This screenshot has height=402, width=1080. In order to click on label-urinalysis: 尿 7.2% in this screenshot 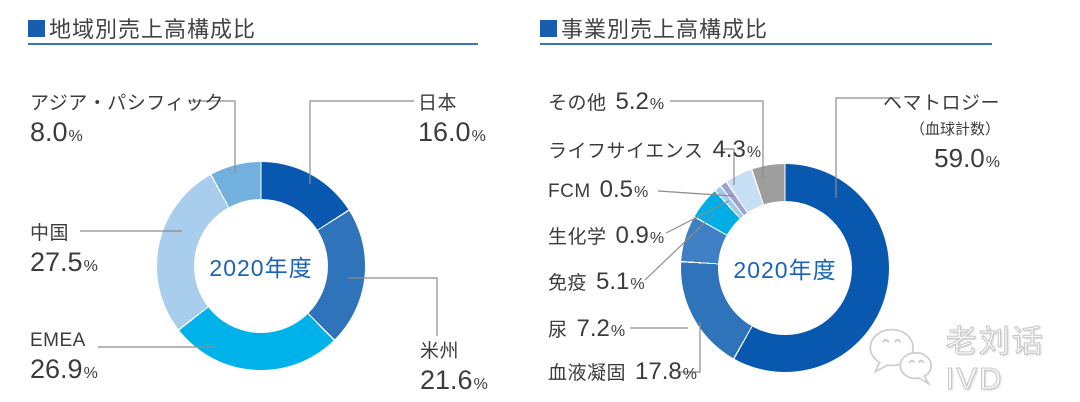, I will do `click(587, 328)`.